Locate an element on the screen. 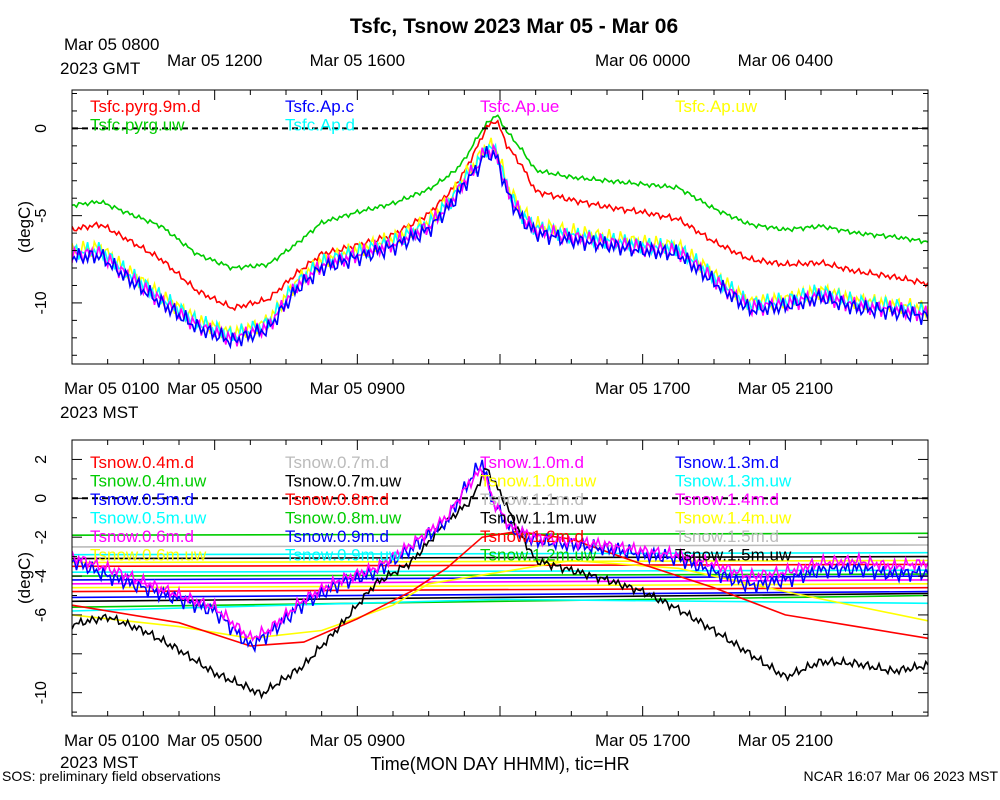 This screenshot has height=800, width=1000. legend-entry: Tsfc.pyrg.uw is located at coordinates (137, 125).